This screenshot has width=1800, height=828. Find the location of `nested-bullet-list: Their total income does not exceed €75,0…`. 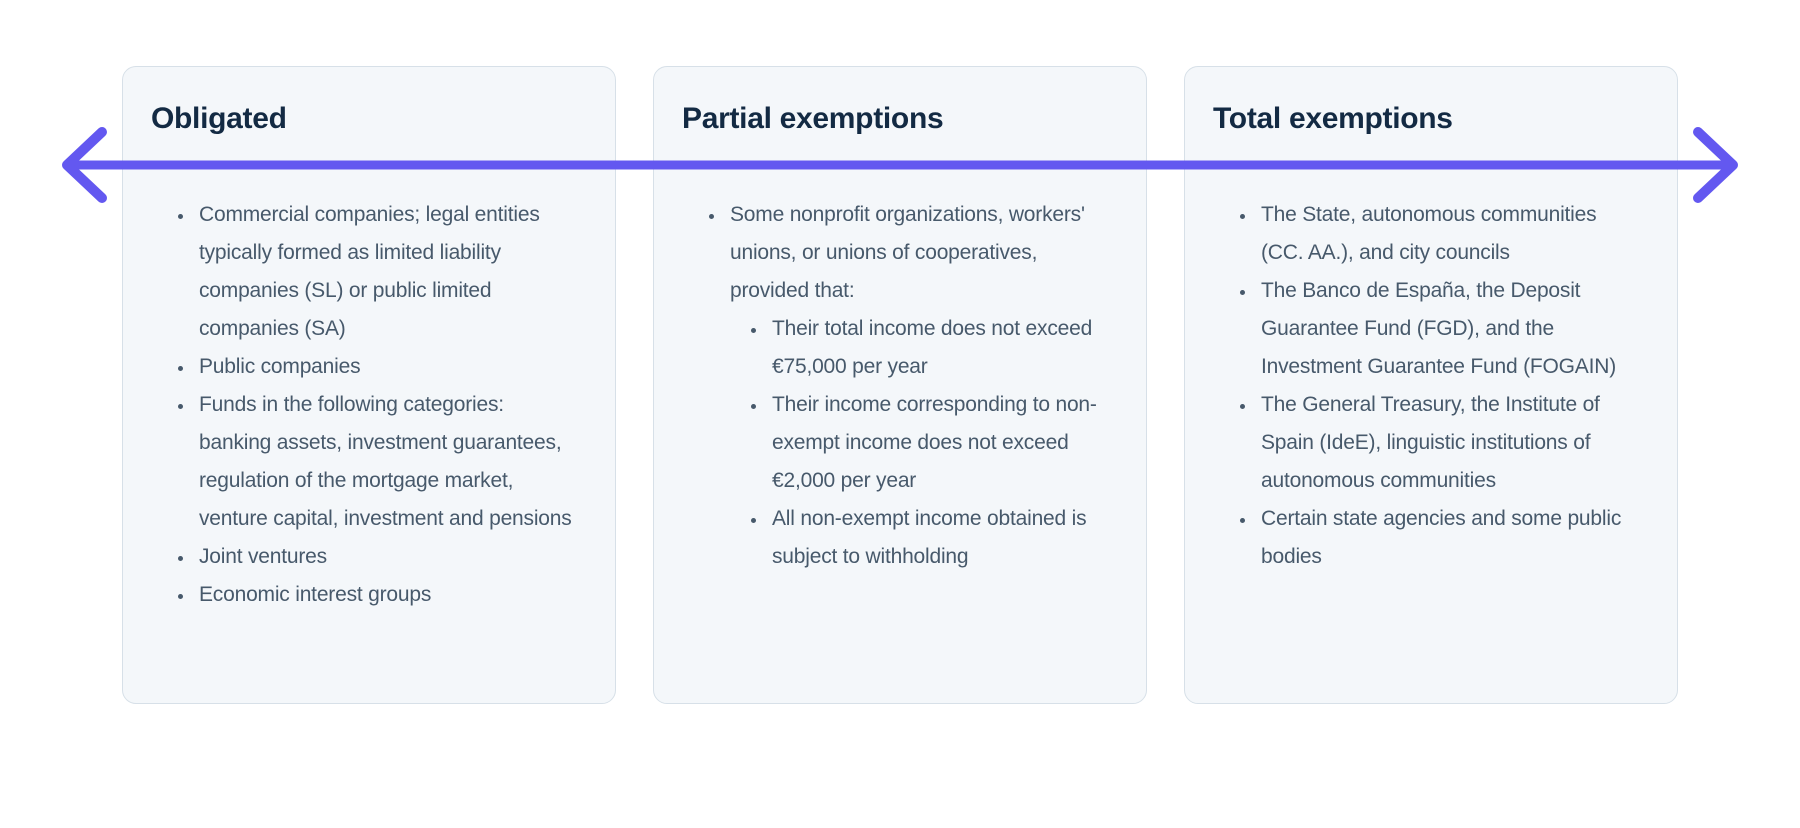

nested-bullet-list: Their total income does not exceed €75,0… is located at coordinates (919, 443).